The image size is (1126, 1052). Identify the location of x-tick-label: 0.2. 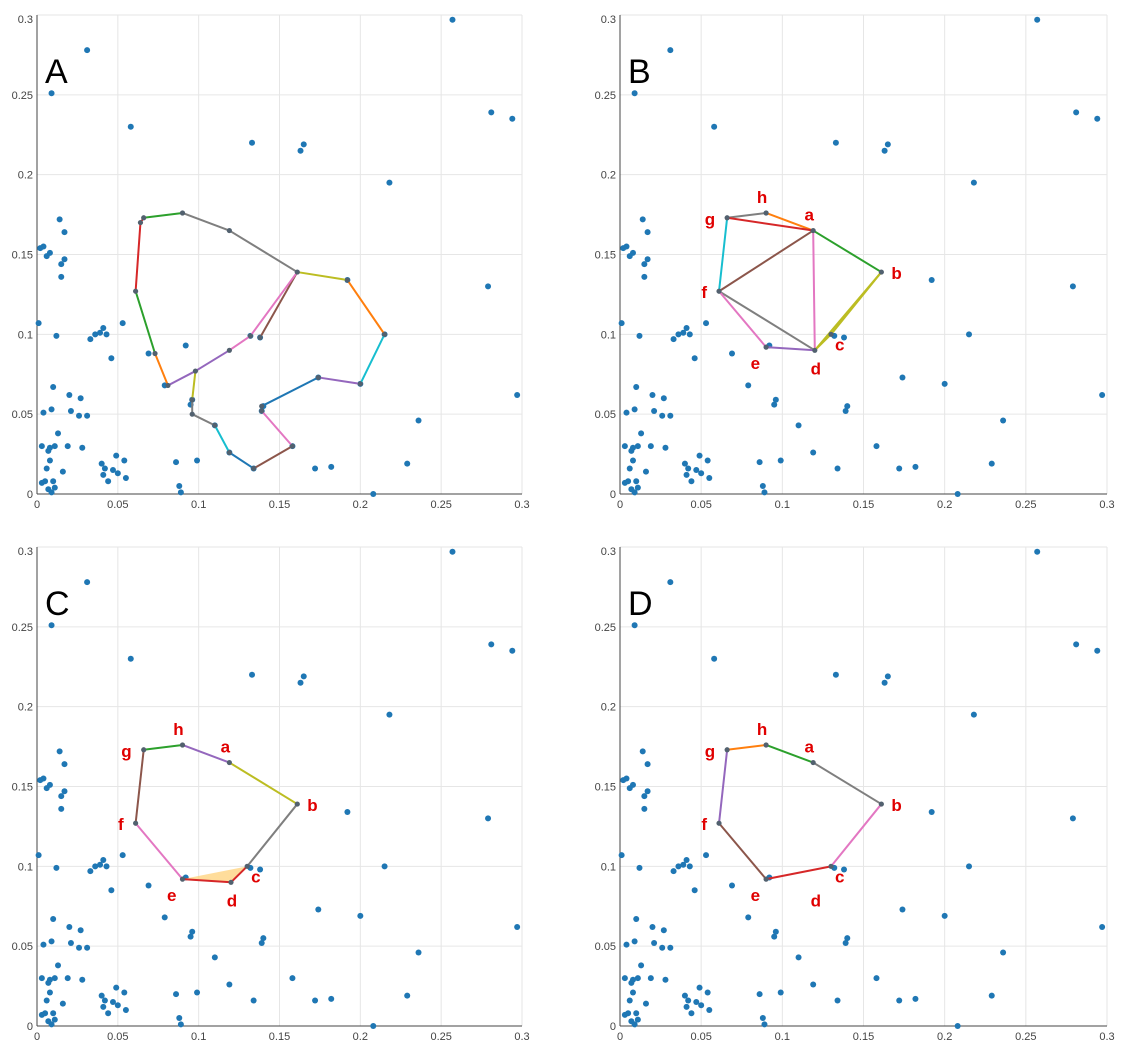
(944, 1037).